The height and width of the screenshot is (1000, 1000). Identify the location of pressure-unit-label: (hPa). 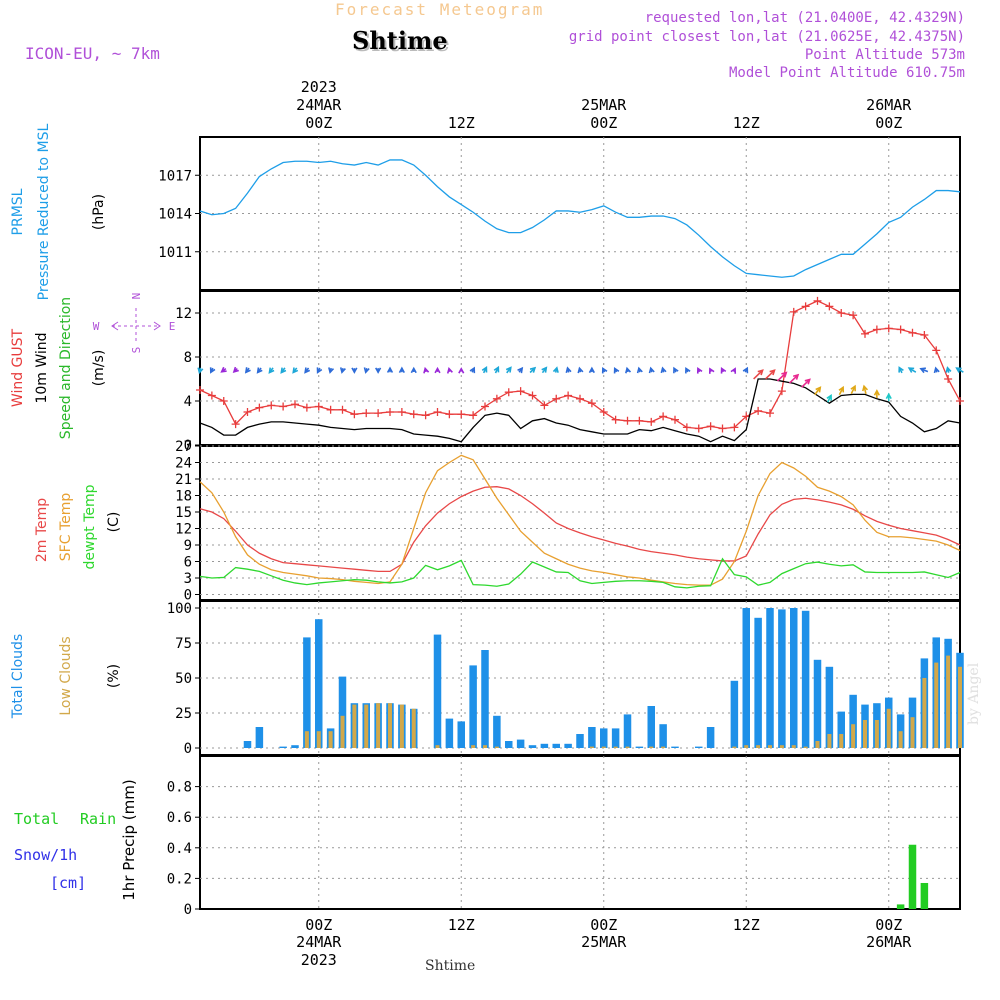
(99, 212).